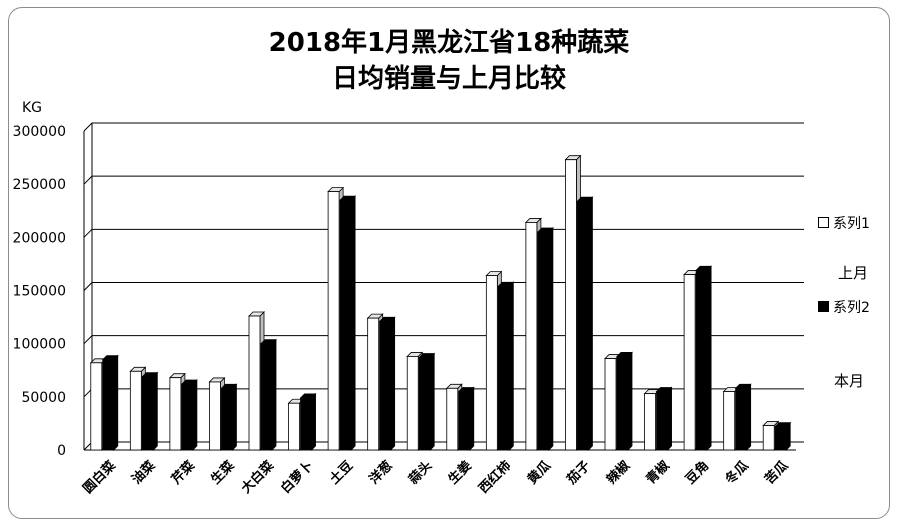 The height and width of the screenshot is (527, 898). I want to click on y-tick-label: 100000, so click(39, 345).